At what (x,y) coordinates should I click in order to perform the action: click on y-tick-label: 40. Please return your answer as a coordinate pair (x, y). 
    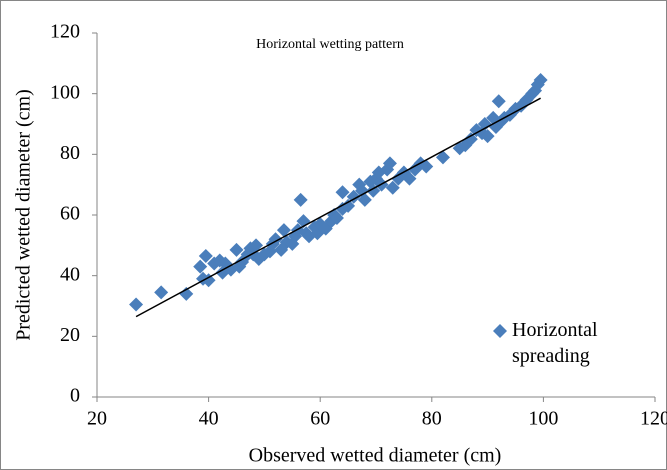
    Looking at the image, I should click on (70, 274).